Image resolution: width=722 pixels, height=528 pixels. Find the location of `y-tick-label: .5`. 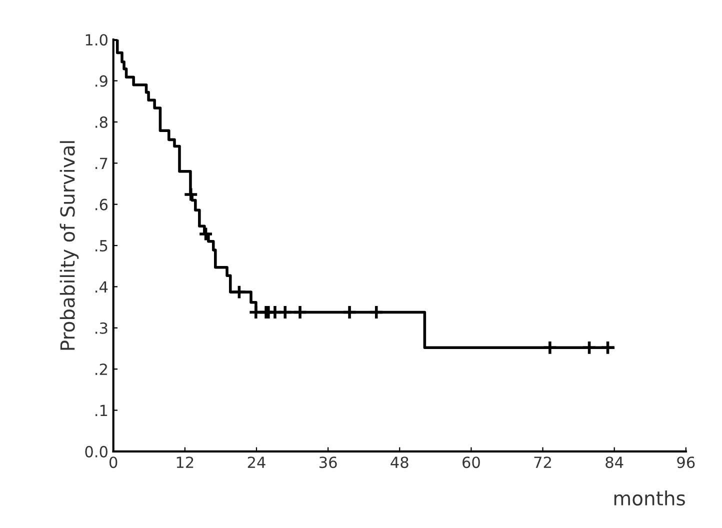

y-tick-label: .5 is located at coordinates (102, 246).